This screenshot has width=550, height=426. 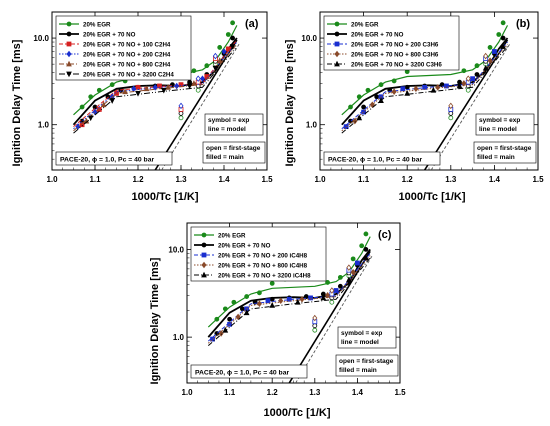 What do you see at coordinates (263, 256) in the screenshot?
I see `legend-entry: 20% EGR + 70 NO + 200 iC4H8` at bounding box center [263, 256].